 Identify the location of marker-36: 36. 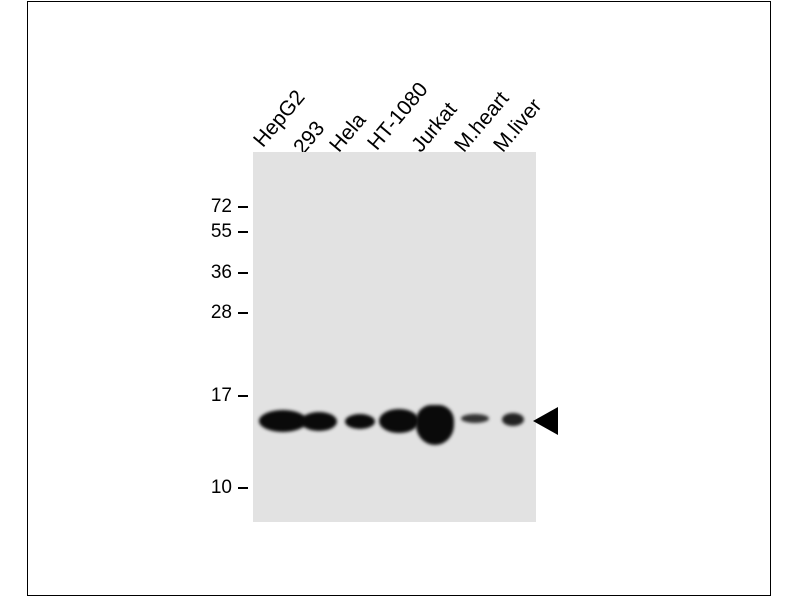
(221, 272).